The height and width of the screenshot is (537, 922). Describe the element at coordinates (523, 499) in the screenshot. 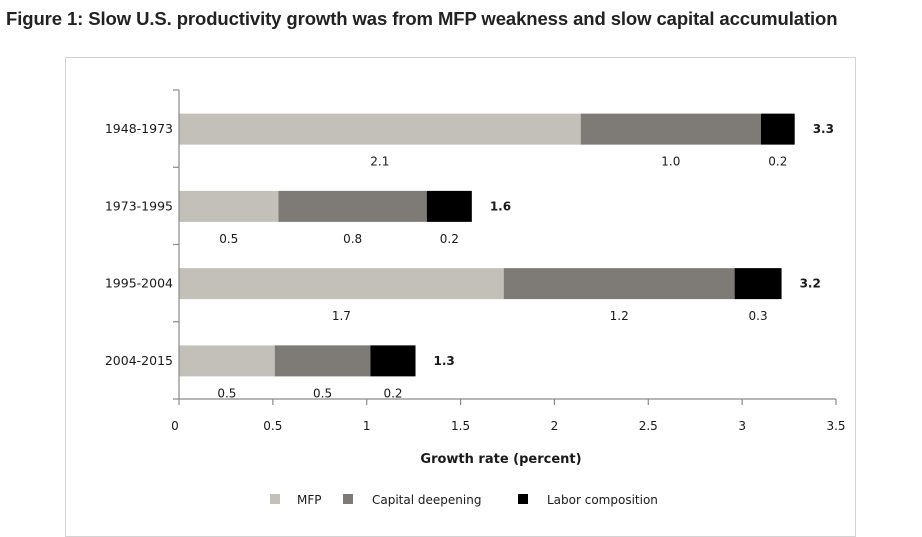

I see `legend-swatch-labor-composition` at that location.